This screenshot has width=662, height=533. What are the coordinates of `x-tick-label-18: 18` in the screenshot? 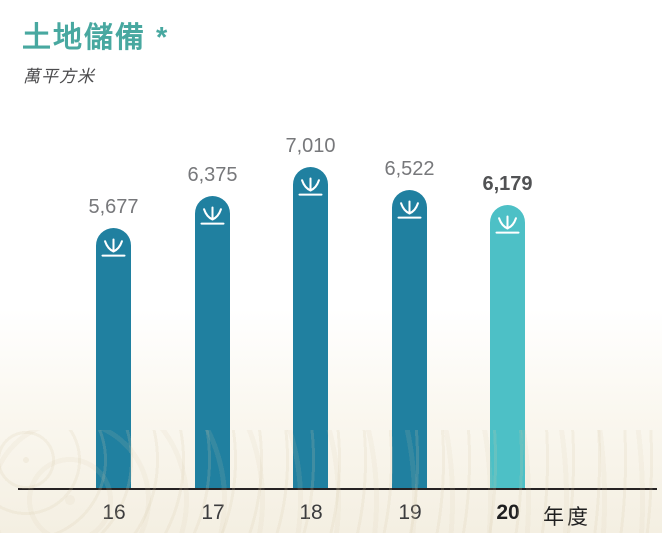 It's located at (311, 512).